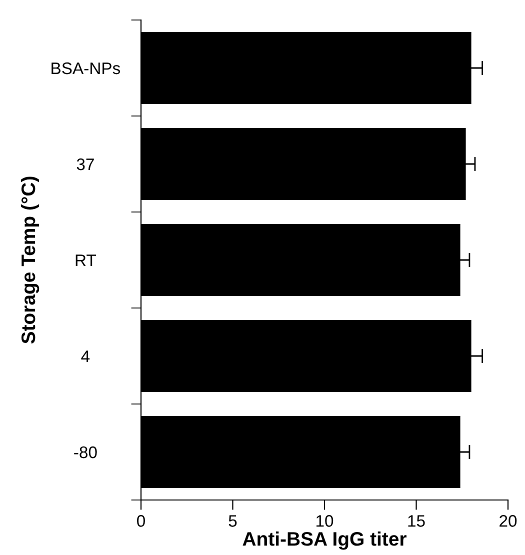  I want to click on y-tick-label: 37, so click(85, 164).